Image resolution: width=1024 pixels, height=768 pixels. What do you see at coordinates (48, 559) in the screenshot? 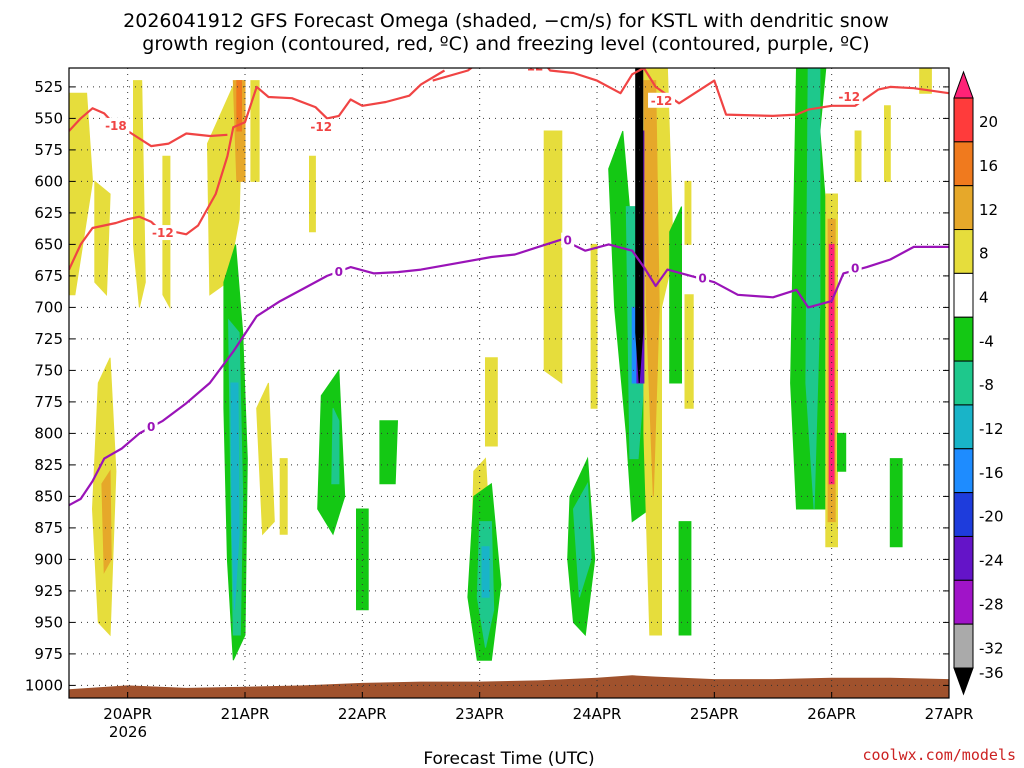
I see `y-tick-label: 900` at bounding box center [48, 559].